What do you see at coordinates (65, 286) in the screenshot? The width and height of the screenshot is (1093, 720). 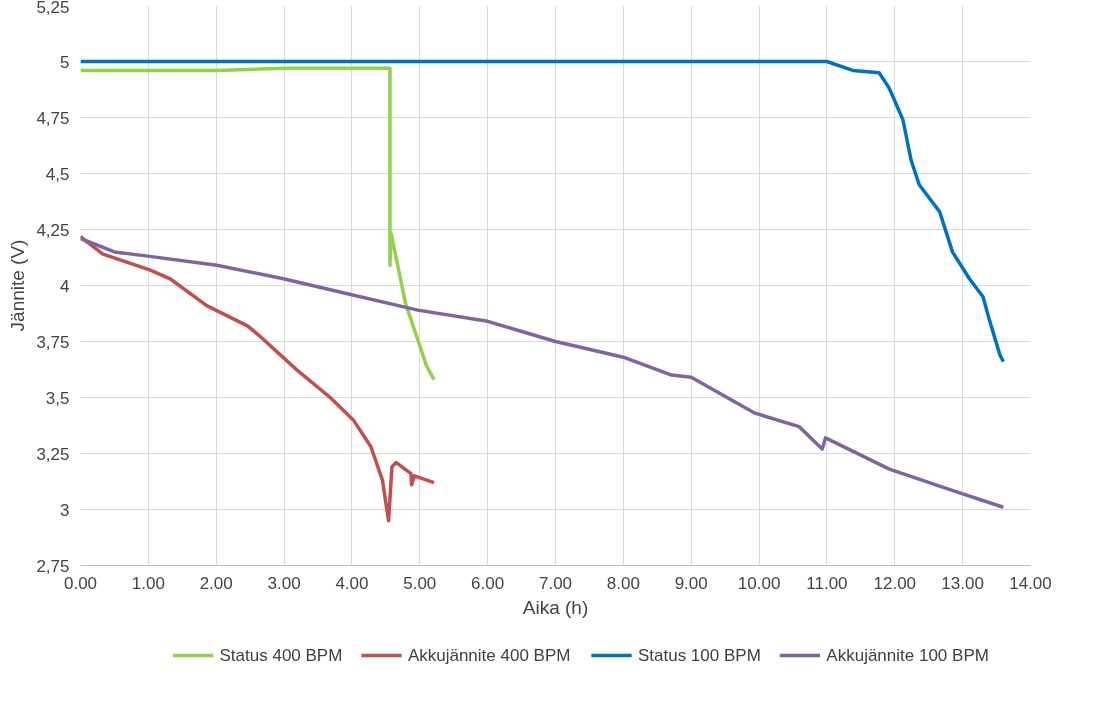 I see `y-tick-label: 4` at bounding box center [65, 286].